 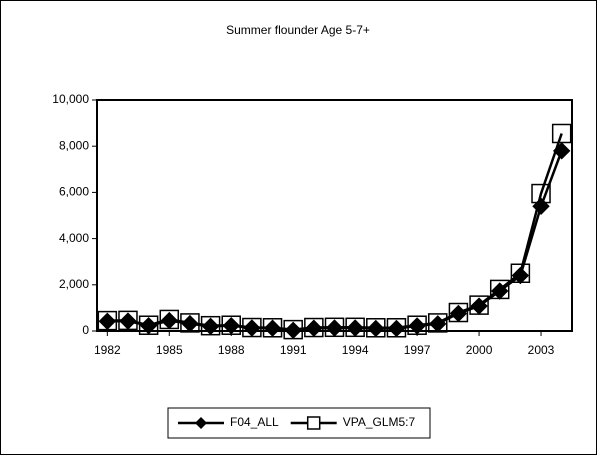 I want to click on y-tick-label: 6,000, so click(x=74, y=192).